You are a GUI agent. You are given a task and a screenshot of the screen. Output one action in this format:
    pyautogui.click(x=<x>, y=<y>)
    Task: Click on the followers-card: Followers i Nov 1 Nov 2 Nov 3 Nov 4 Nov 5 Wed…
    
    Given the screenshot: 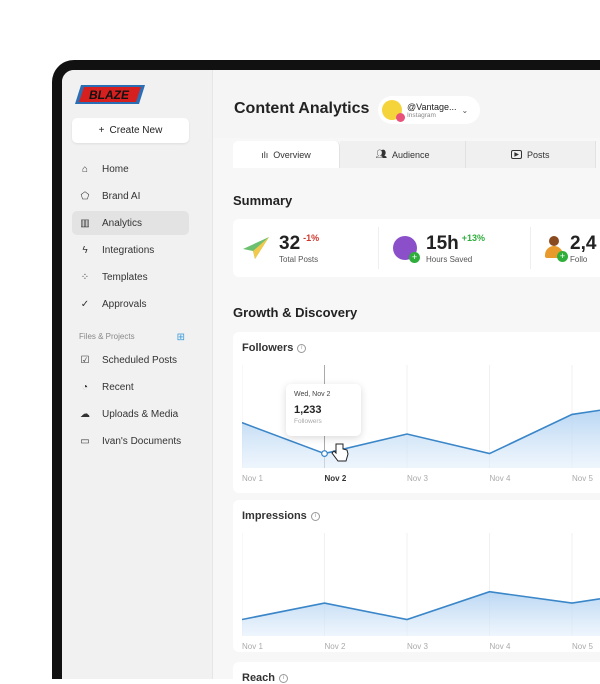 What is the action you would take?
    pyautogui.click(x=416, y=412)
    